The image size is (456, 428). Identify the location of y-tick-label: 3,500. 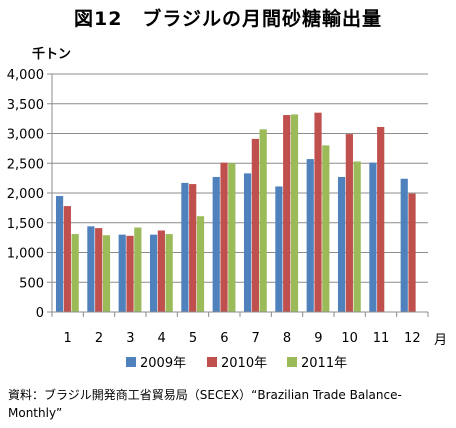
(25, 105).